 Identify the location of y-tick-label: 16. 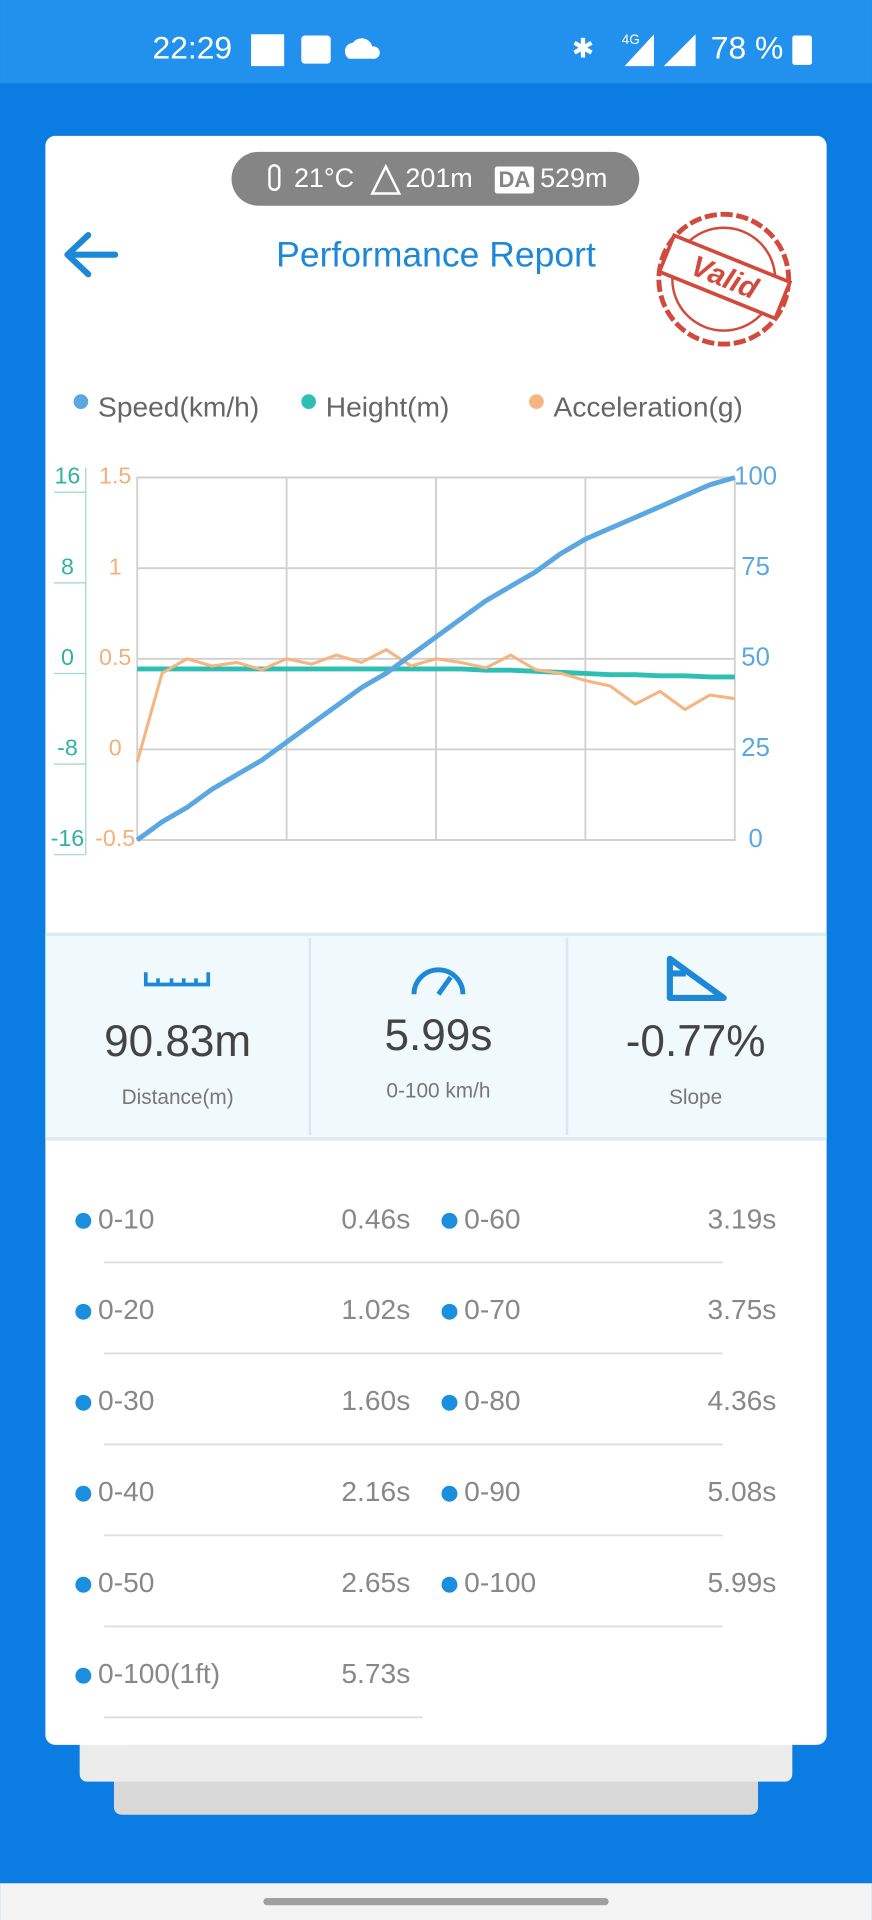
(67, 476).